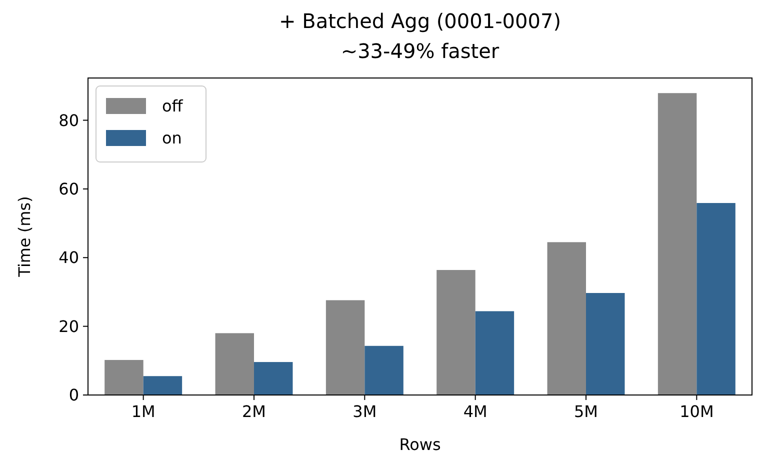 The width and height of the screenshot is (761, 460). Describe the element at coordinates (420, 21) in the screenshot. I see `chart-title: + Batched Agg (0001-0007)` at that location.